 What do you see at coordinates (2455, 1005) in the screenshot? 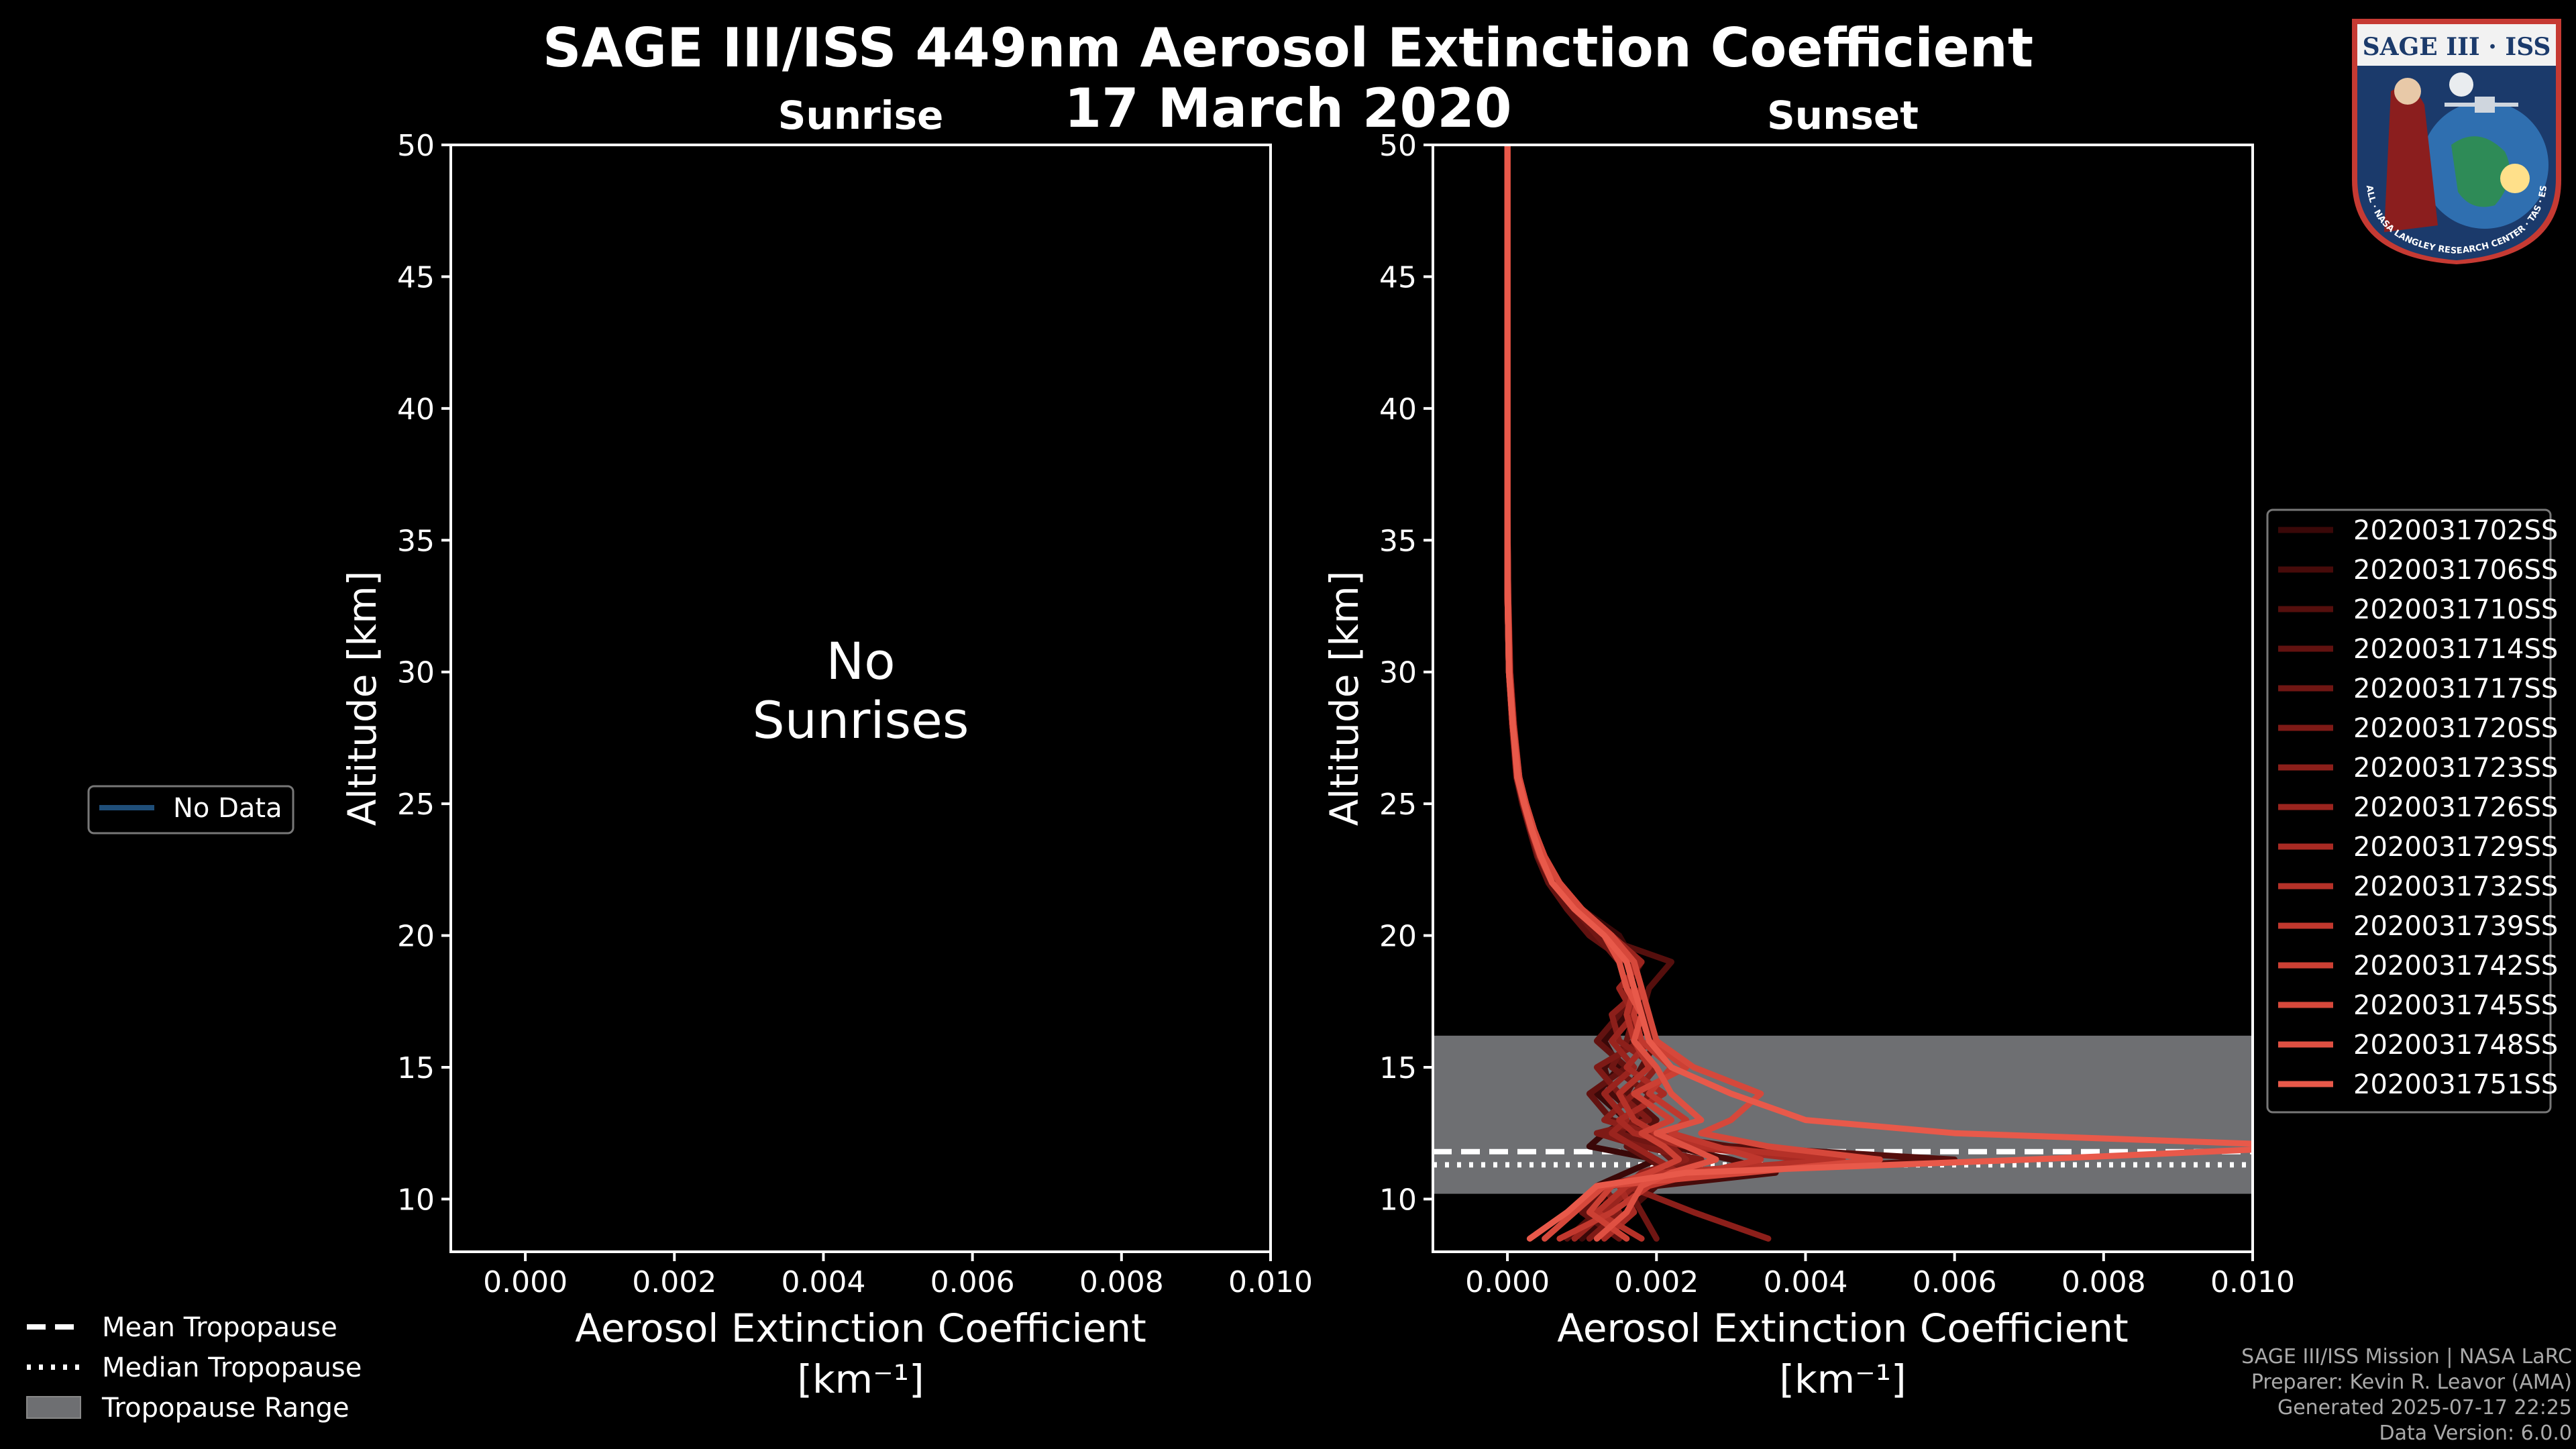
I see `legend-label-2020031745SS: 2020031745SS` at bounding box center [2455, 1005].